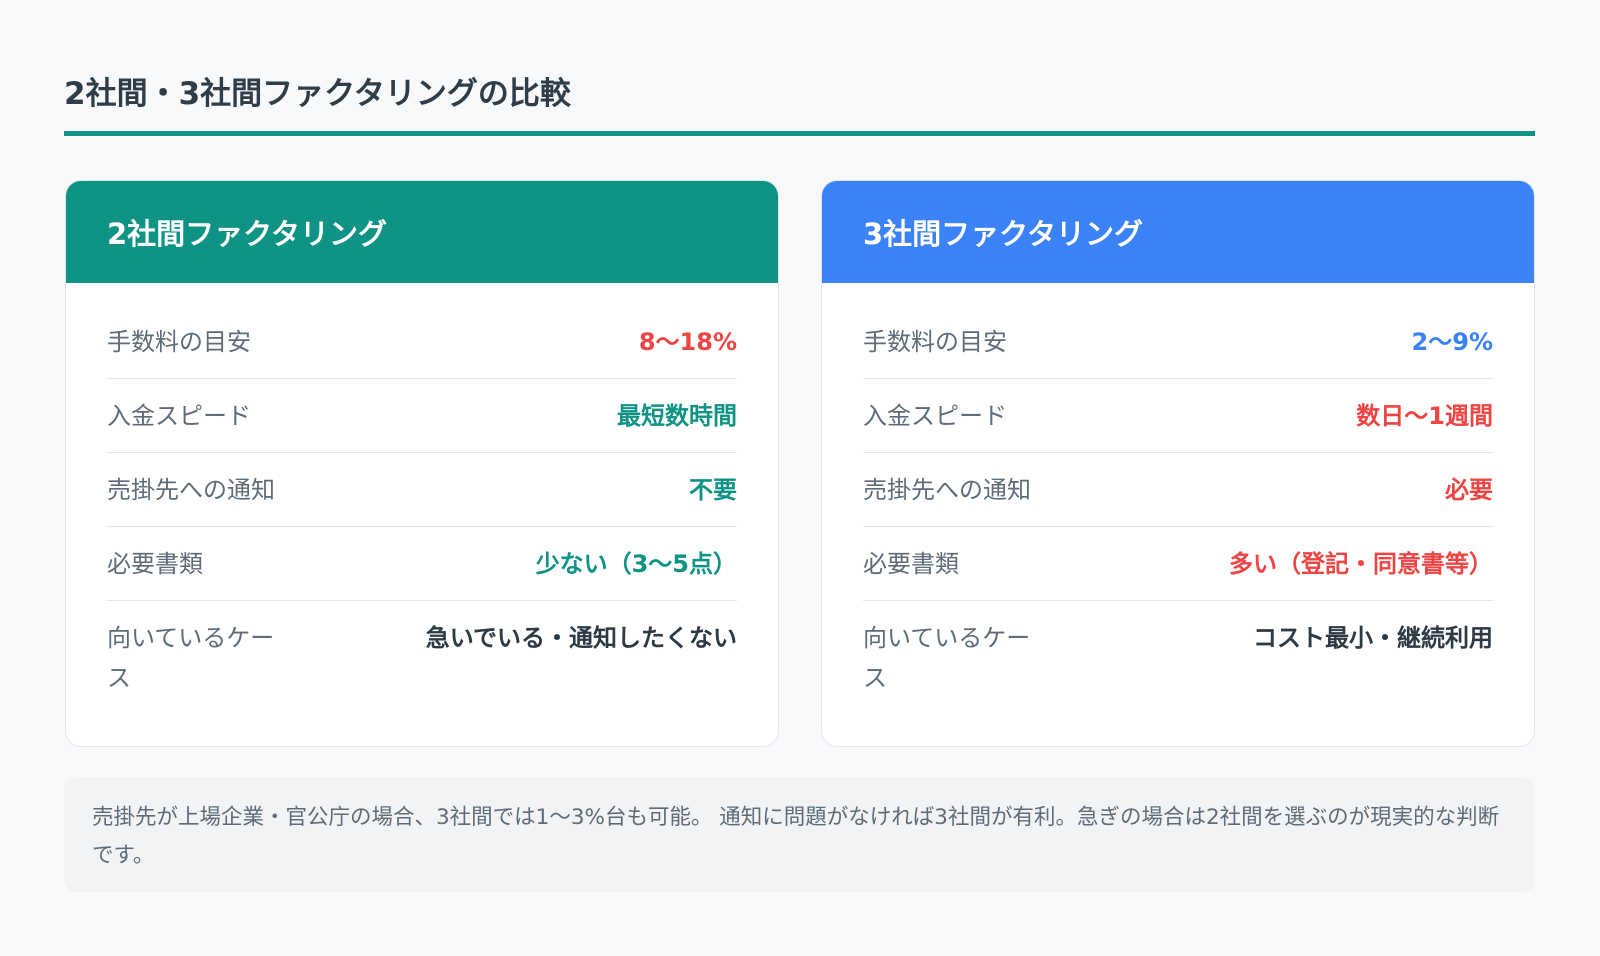 The width and height of the screenshot is (1600, 956). What do you see at coordinates (1178, 342) in the screenshot?
I see `comparison-row: 手数料の目安 2〜9%` at bounding box center [1178, 342].